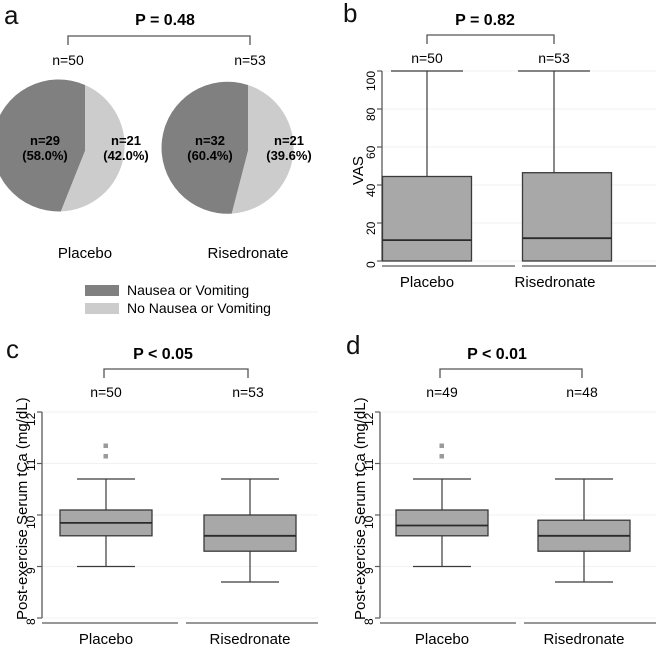 This screenshot has height=667, width=661. What do you see at coordinates (45, 140) in the screenshot?
I see `pie-placebo-nausea-count: n=29` at bounding box center [45, 140].